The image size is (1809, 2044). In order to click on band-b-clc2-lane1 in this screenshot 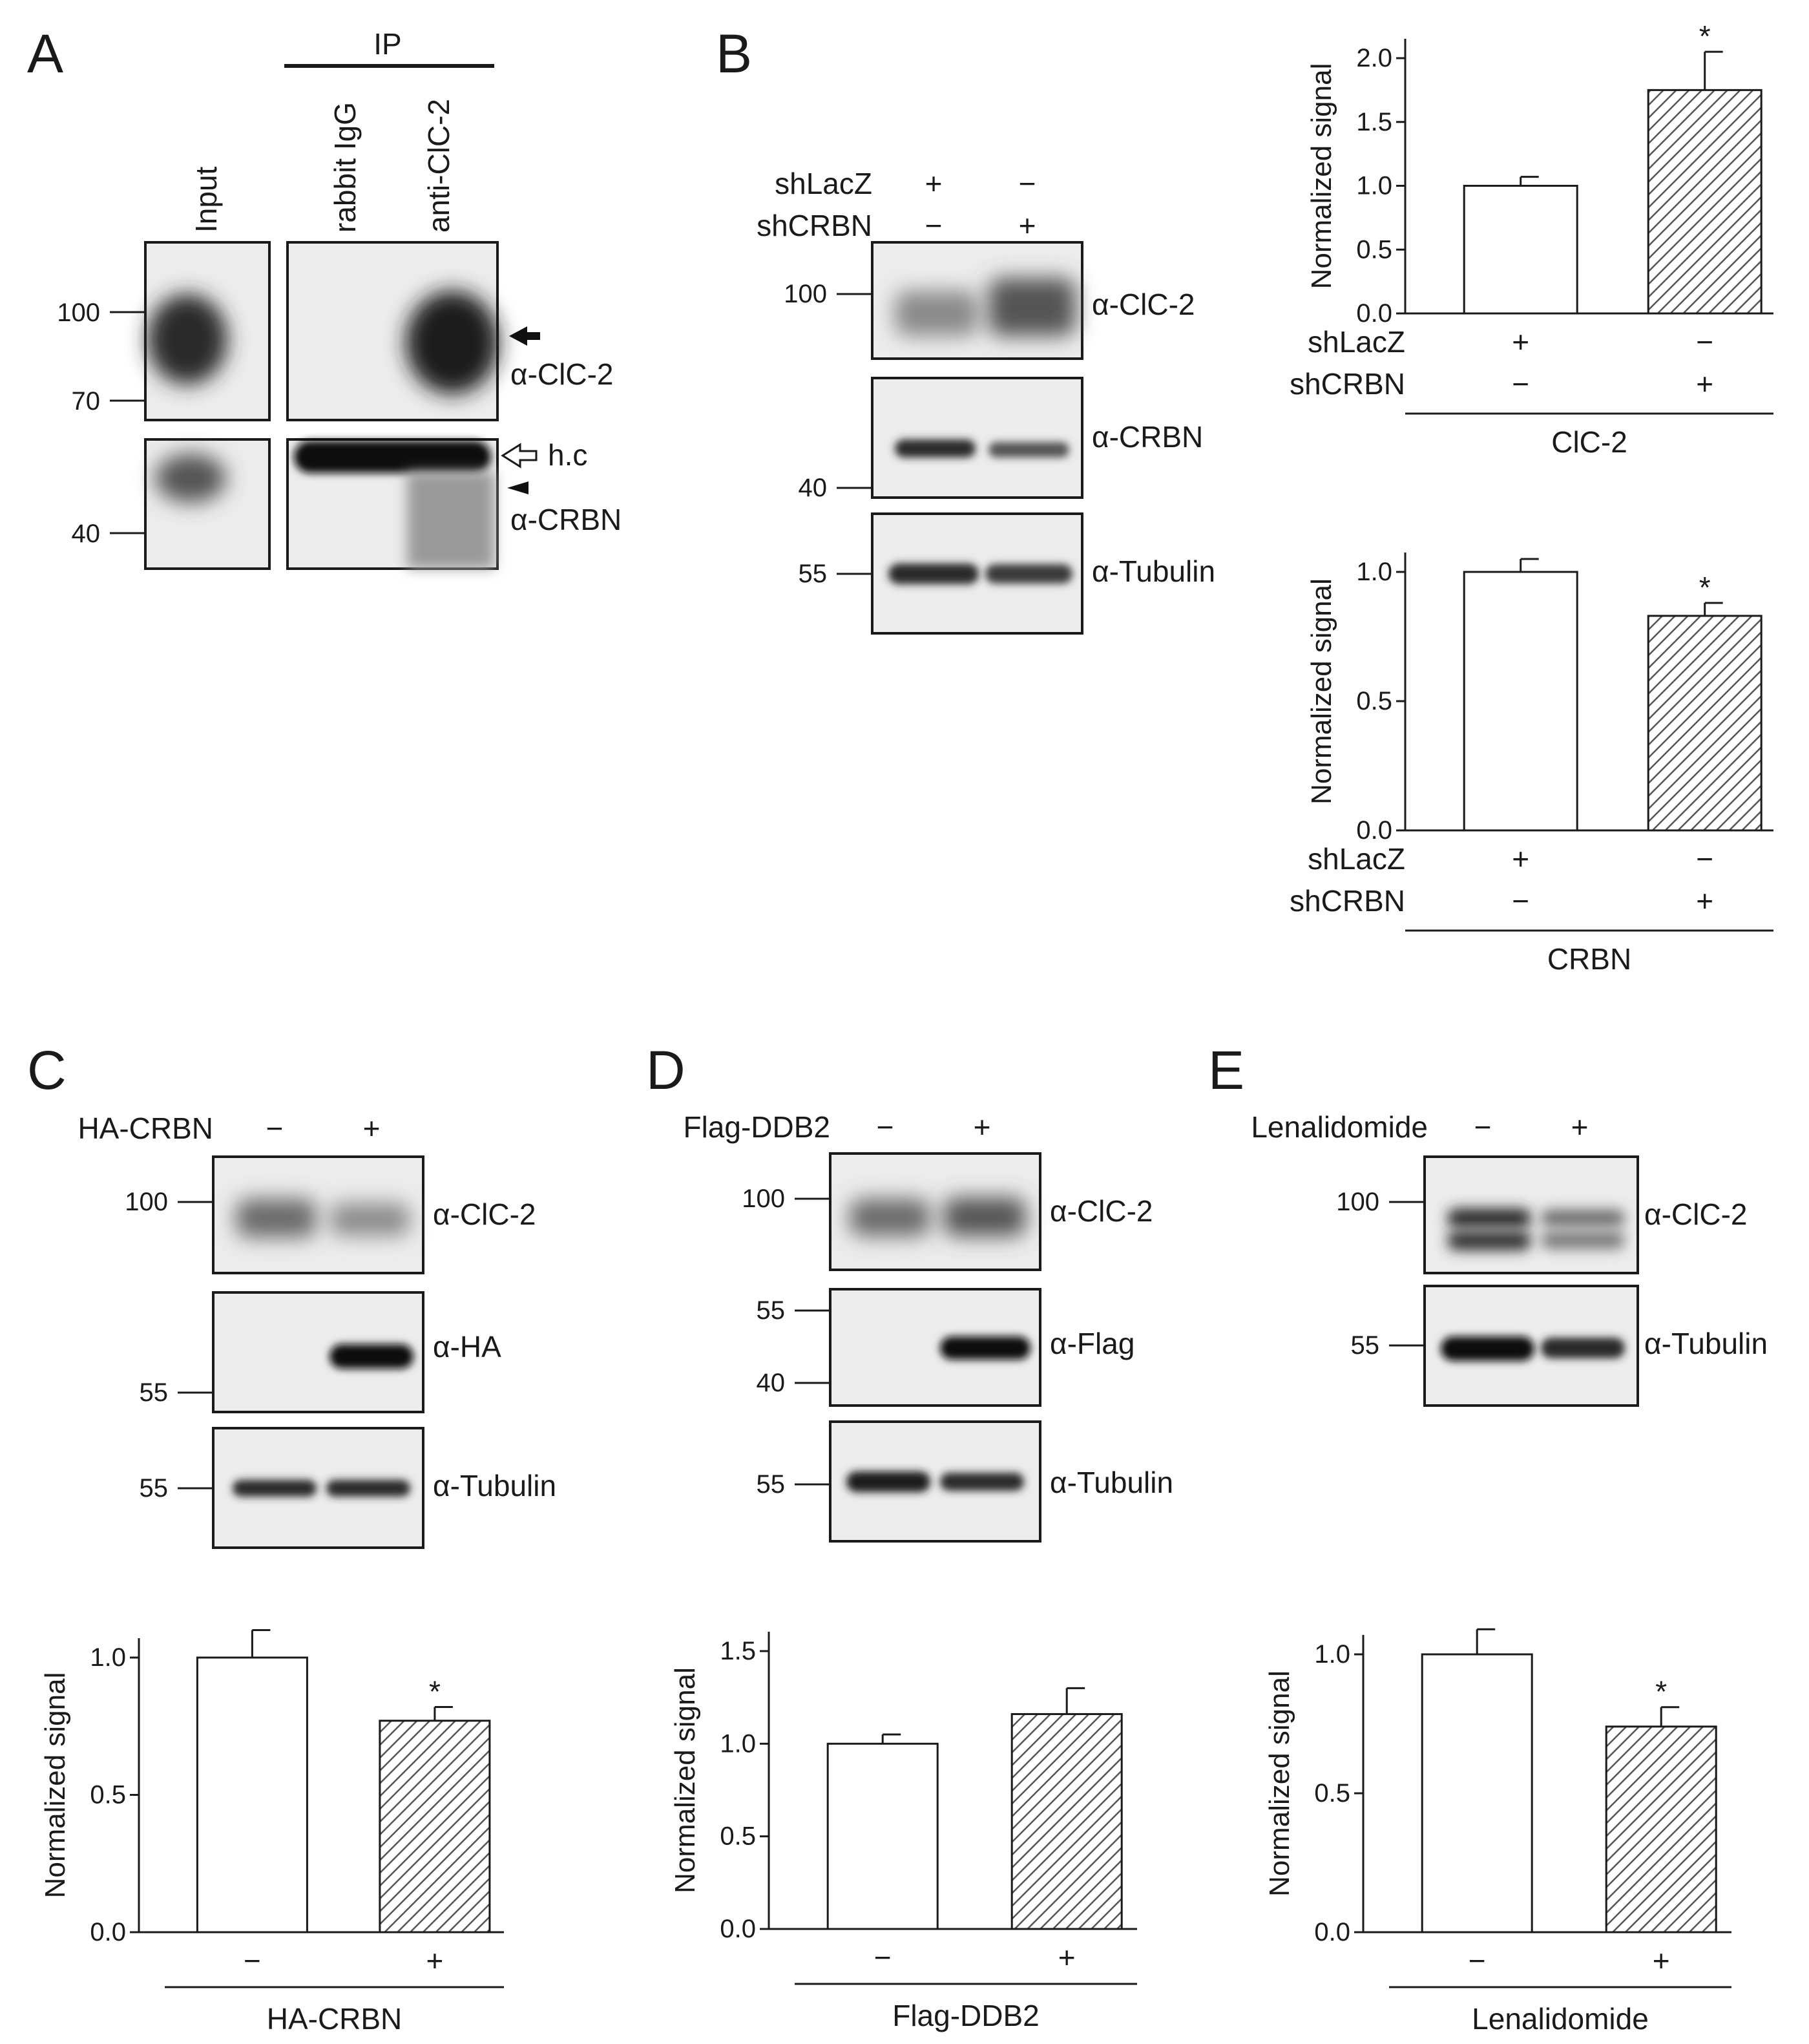, I will do `click(937, 313)`.